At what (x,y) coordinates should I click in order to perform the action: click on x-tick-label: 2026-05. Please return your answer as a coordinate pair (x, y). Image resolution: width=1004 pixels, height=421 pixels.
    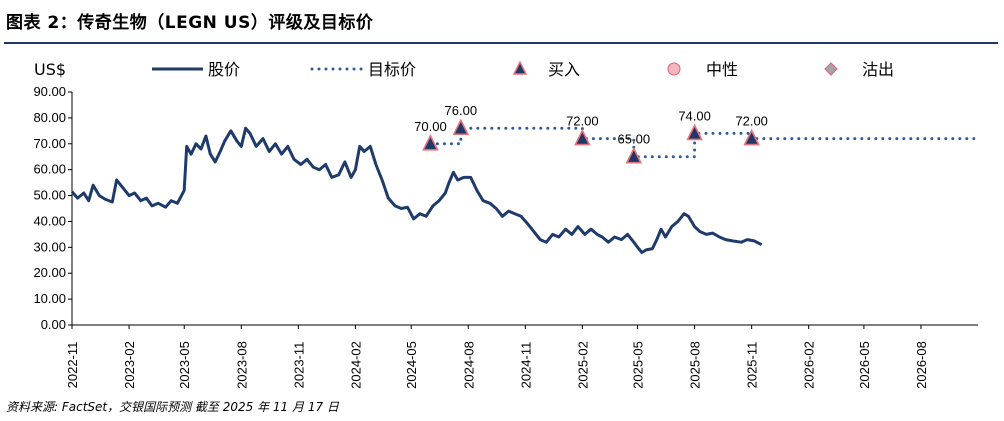
    Looking at the image, I should click on (864, 365).